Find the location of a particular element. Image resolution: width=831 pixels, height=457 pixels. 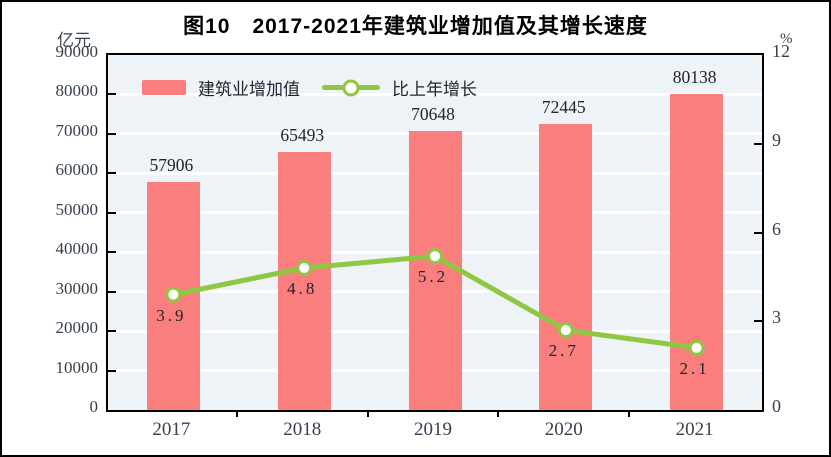

left-axis-label: 0 is located at coordinates (94, 406).